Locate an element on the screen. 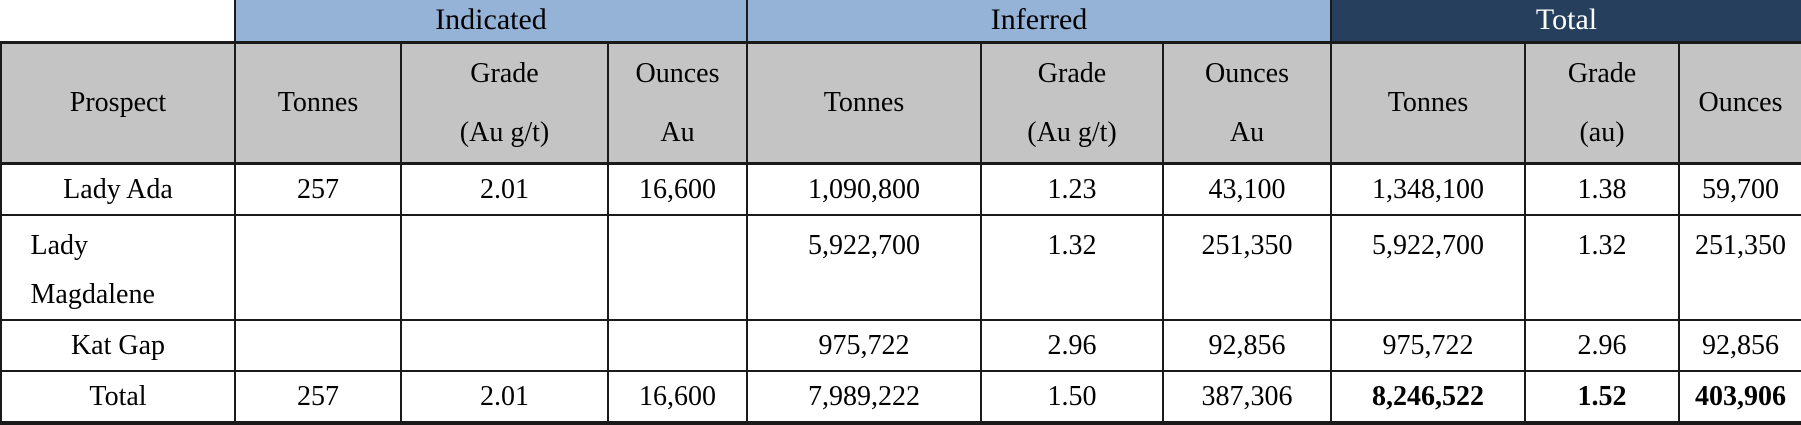  column-header-indicated-ounces: Ounces Au is located at coordinates (677, 102).